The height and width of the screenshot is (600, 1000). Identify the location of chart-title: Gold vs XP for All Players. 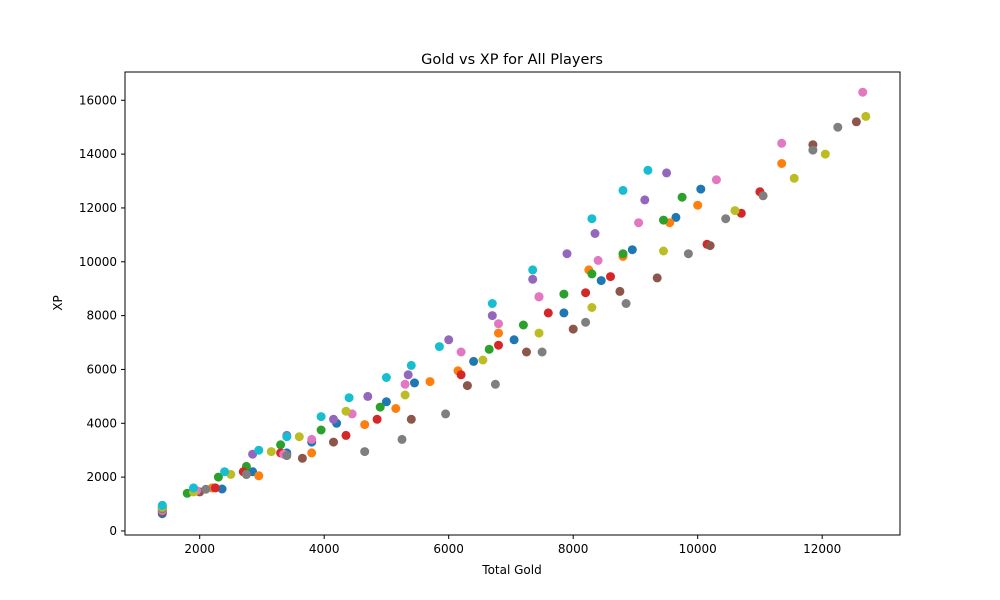
(512, 60).